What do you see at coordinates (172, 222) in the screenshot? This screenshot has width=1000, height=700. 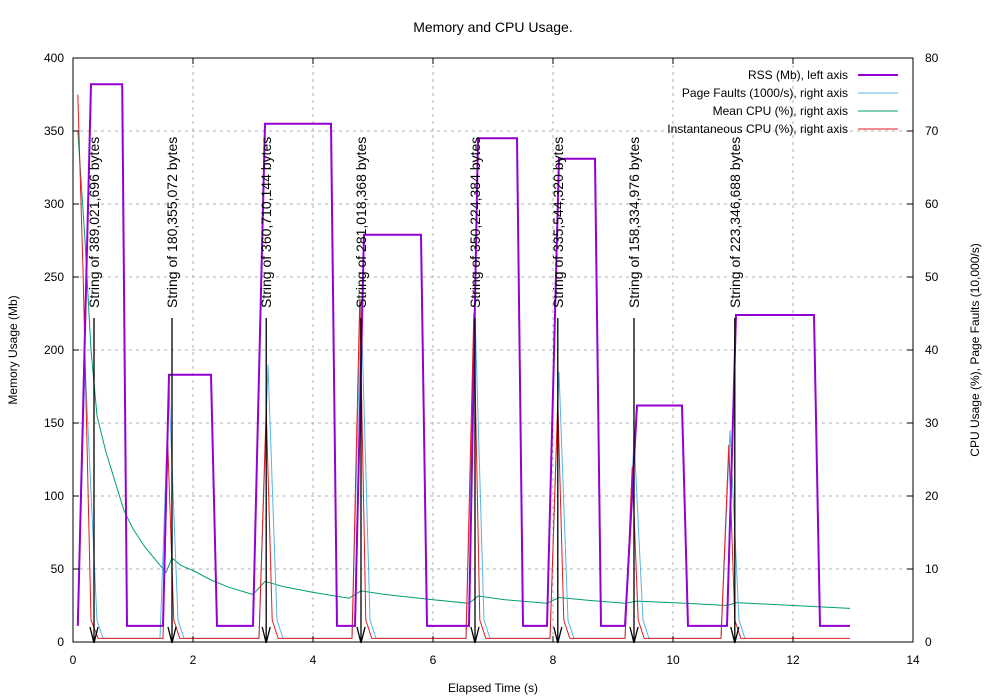 I see `annotation-label-1: String of 180,355,072 bytes` at bounding box center [172, 222].